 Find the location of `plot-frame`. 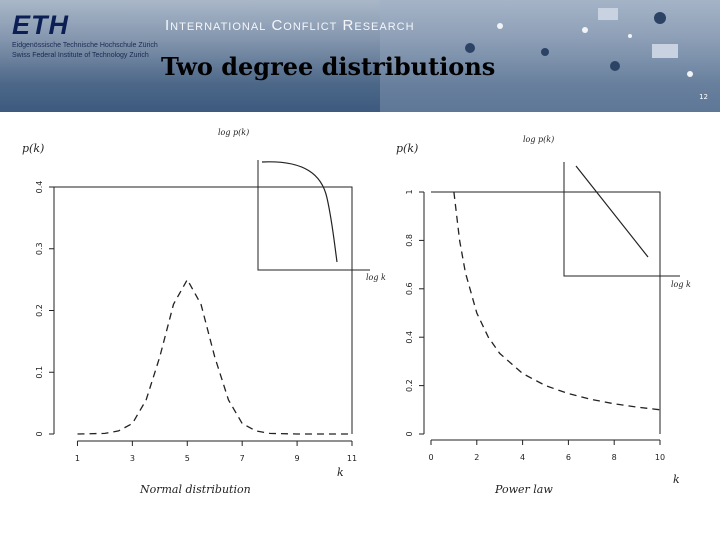

plot-frame is located at coordinates (546, 312).